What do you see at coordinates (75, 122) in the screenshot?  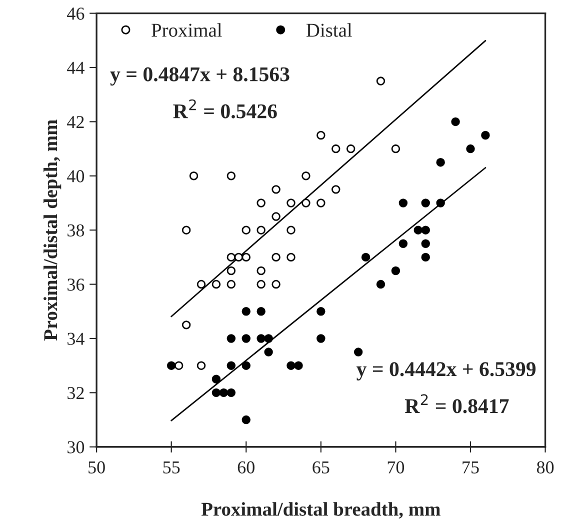 I see `y-tick-label: 42` at bounding box center [75, 122].